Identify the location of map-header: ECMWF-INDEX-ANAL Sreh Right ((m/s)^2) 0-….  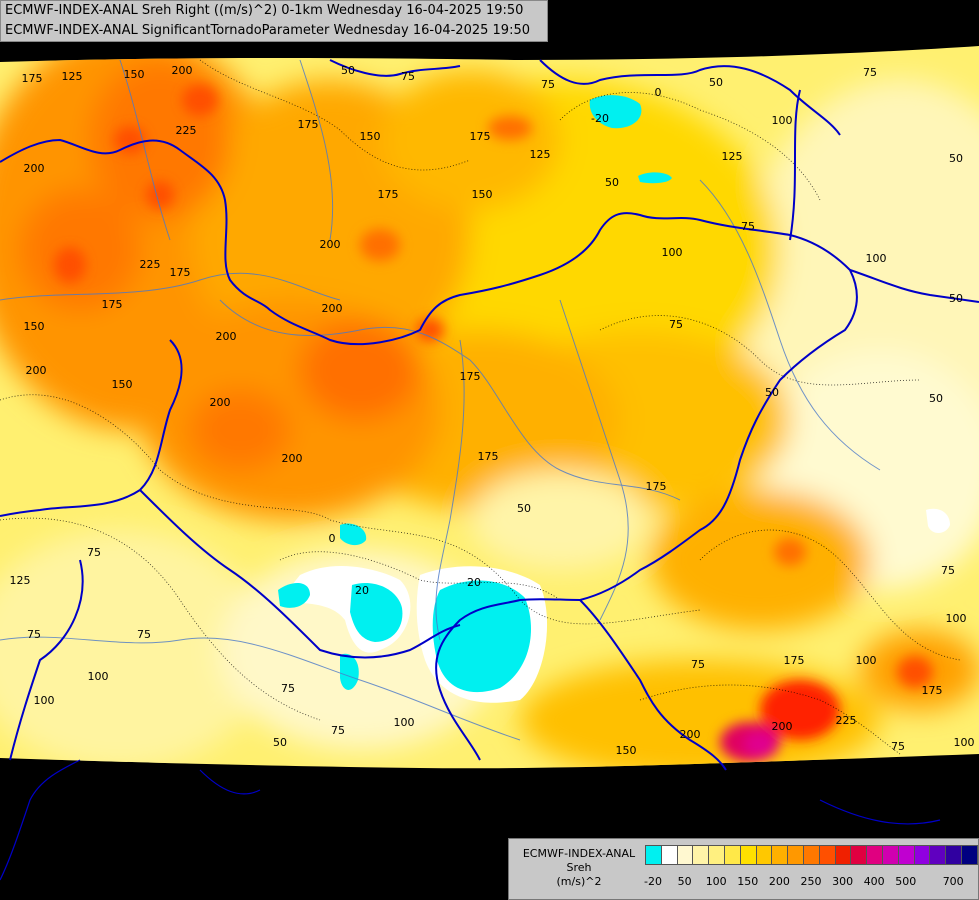
(274, 21).